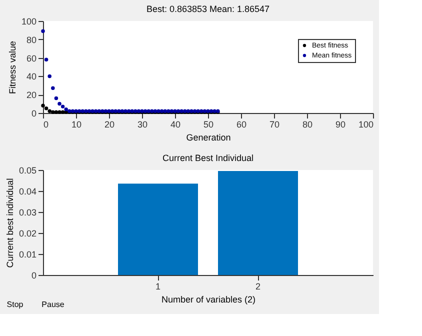 Image resolution: width=422 pixels, height=336 pixels. What do you see at coordinates (208, 9) in the screenshot?
I see `chart-title: Best: 0.863853 Mean: 1.86547` at bounding box center [208, 9].